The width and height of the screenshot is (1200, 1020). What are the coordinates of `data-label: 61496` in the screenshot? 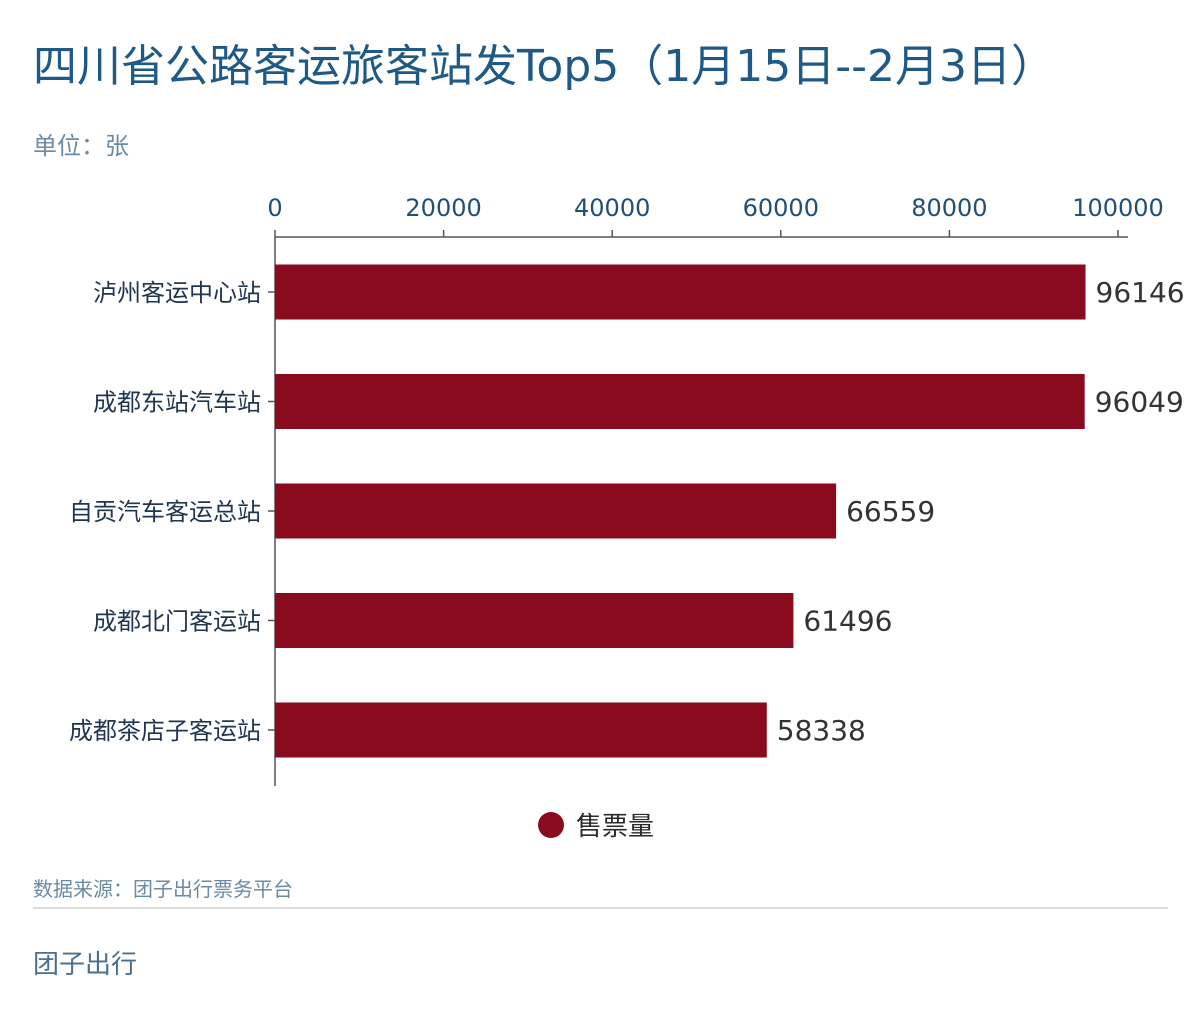 It's located at (847, 621).